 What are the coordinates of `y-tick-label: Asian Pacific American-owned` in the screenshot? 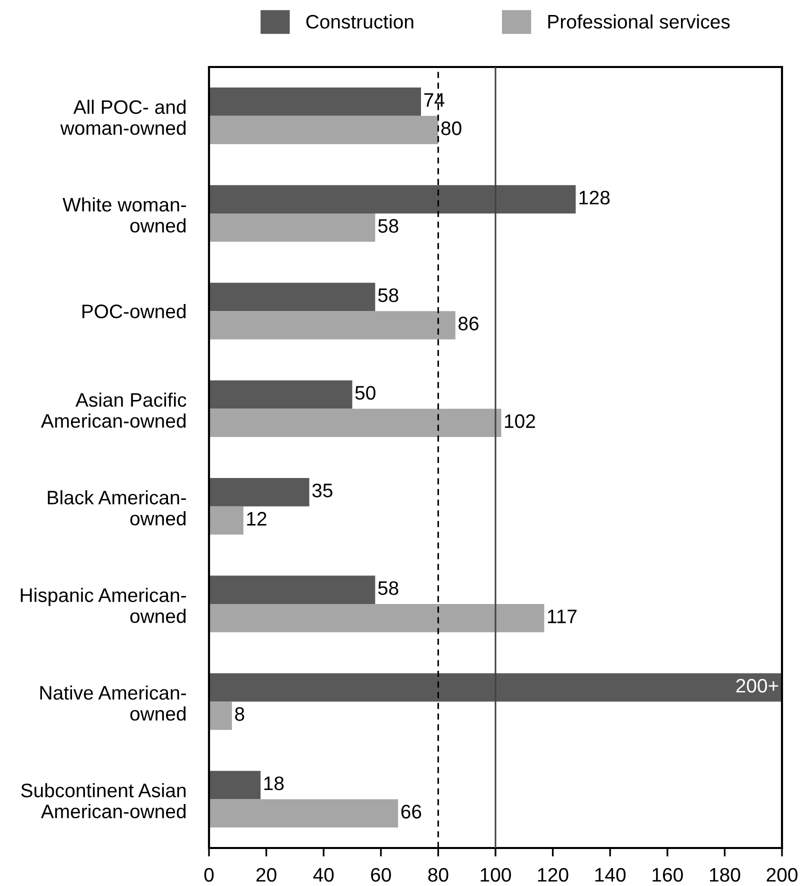 It's located at (113, 410).